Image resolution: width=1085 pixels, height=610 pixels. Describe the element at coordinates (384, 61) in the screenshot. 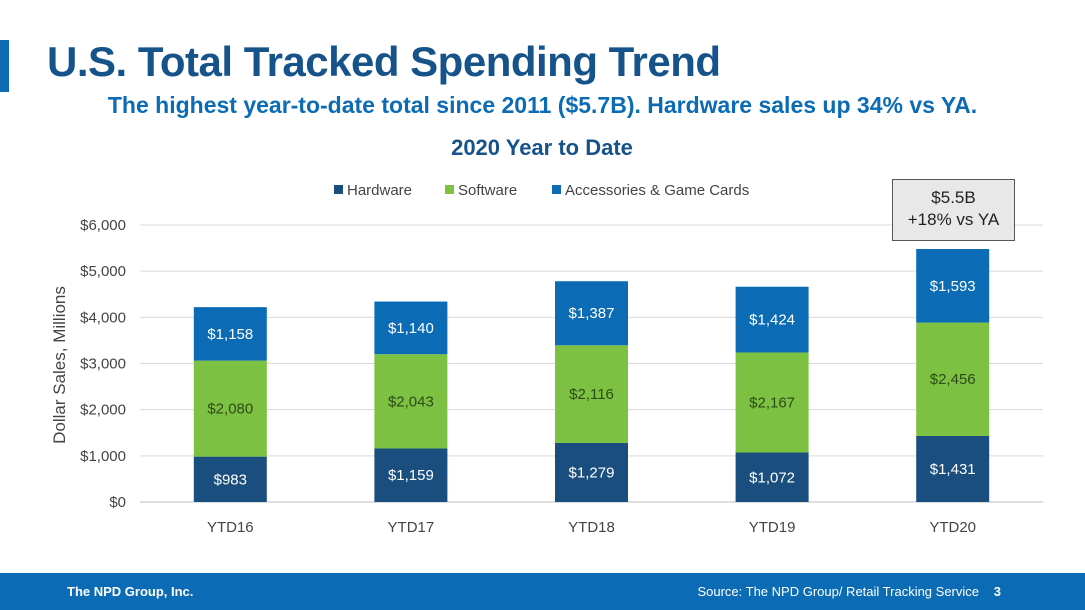

I see `slide-title: U.S. Total Tracked Spending Trend` at that location.